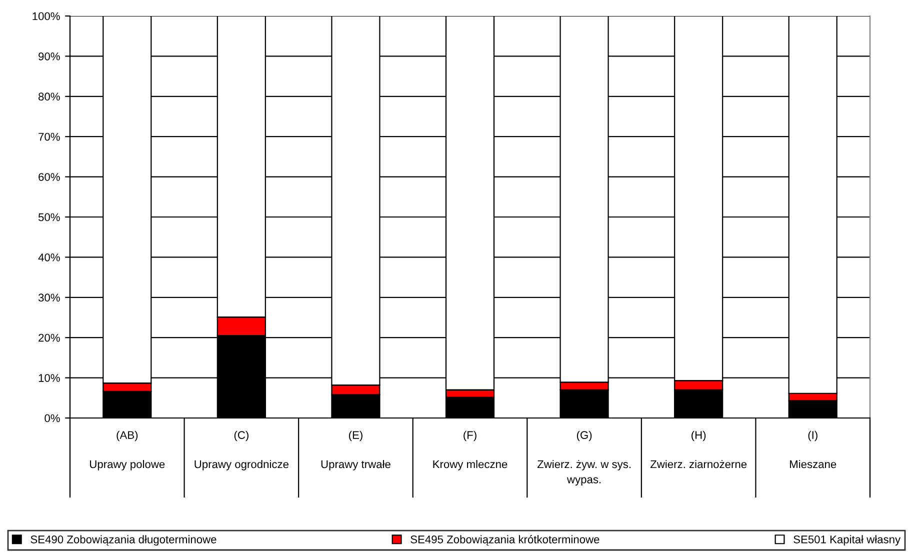 The image size is (912, 555). I want to click on y-tick-label: 30%, so click(49, 298).